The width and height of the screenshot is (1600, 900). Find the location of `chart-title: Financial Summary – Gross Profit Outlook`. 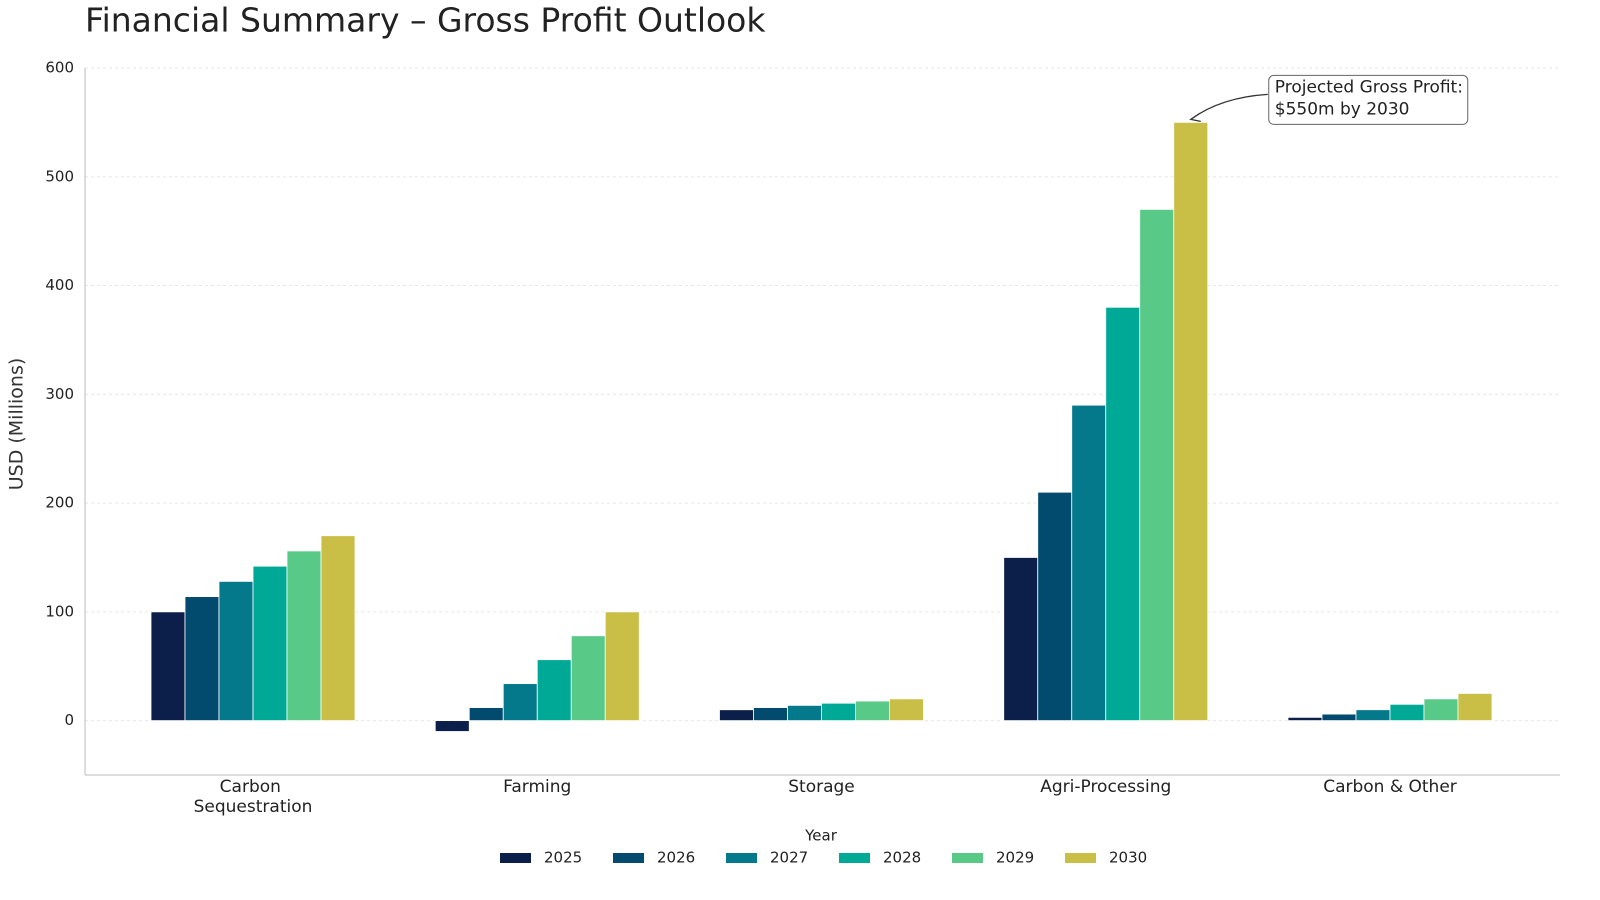

chart-title: Financial Summary – Gross Profit Outlook is located at coordinates (425, 20).